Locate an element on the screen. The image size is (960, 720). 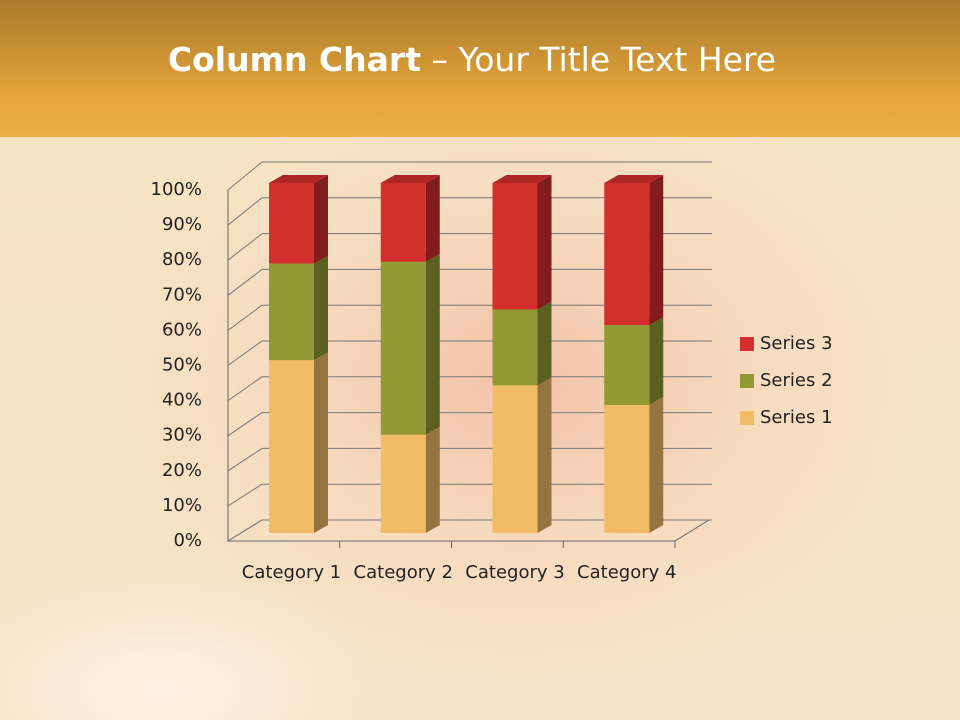
x-tick-label: Category 1 is located at coordinates (291, 572).